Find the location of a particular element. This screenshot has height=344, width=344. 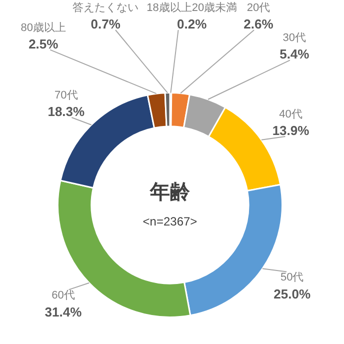

text: <n=2367> is located at coordinates (170, 221).